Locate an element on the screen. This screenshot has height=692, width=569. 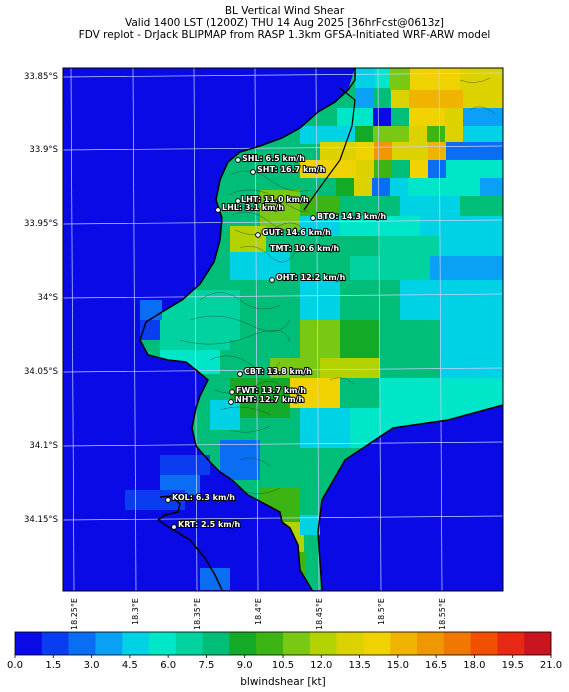
border-line is located at coordinates (329, 149).